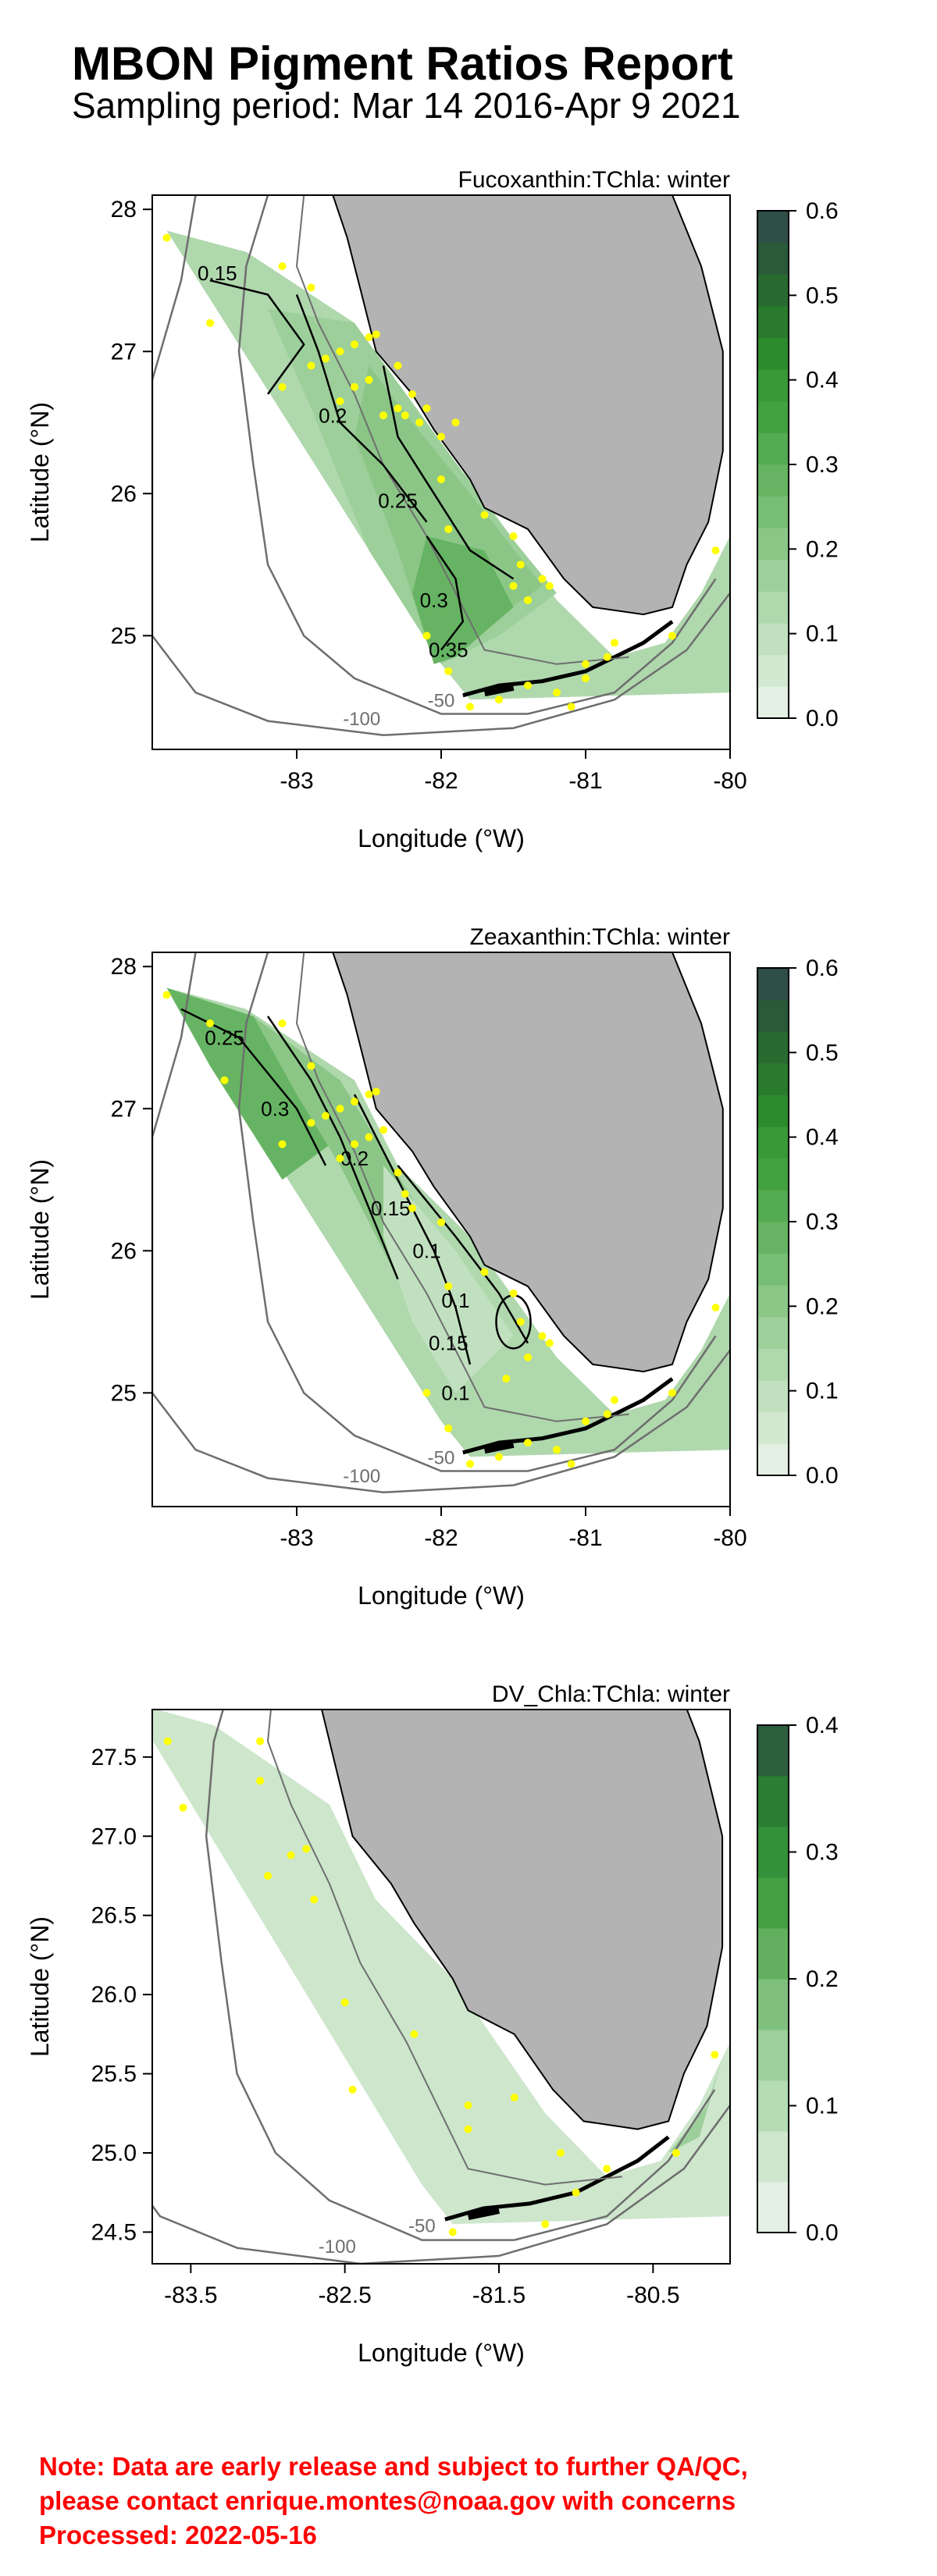  Describe the element at coordinates (114, 2153) in the screenshot. I see `y-tick-label: 25.0` at that location.